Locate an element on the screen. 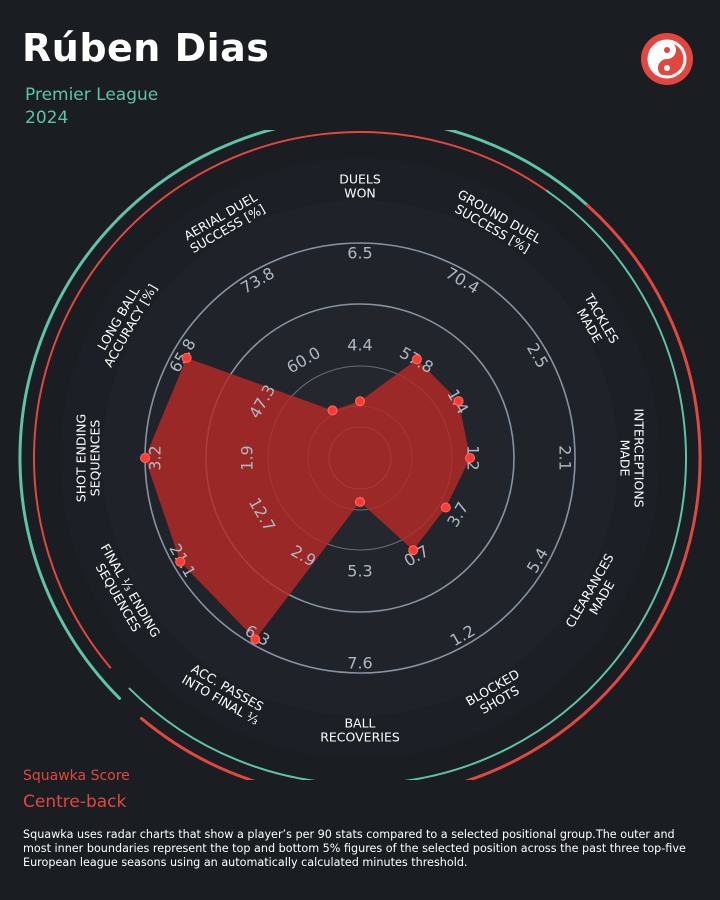 The image size is (720, 900). season-year: 2024 is located at coordinates (47, 118).